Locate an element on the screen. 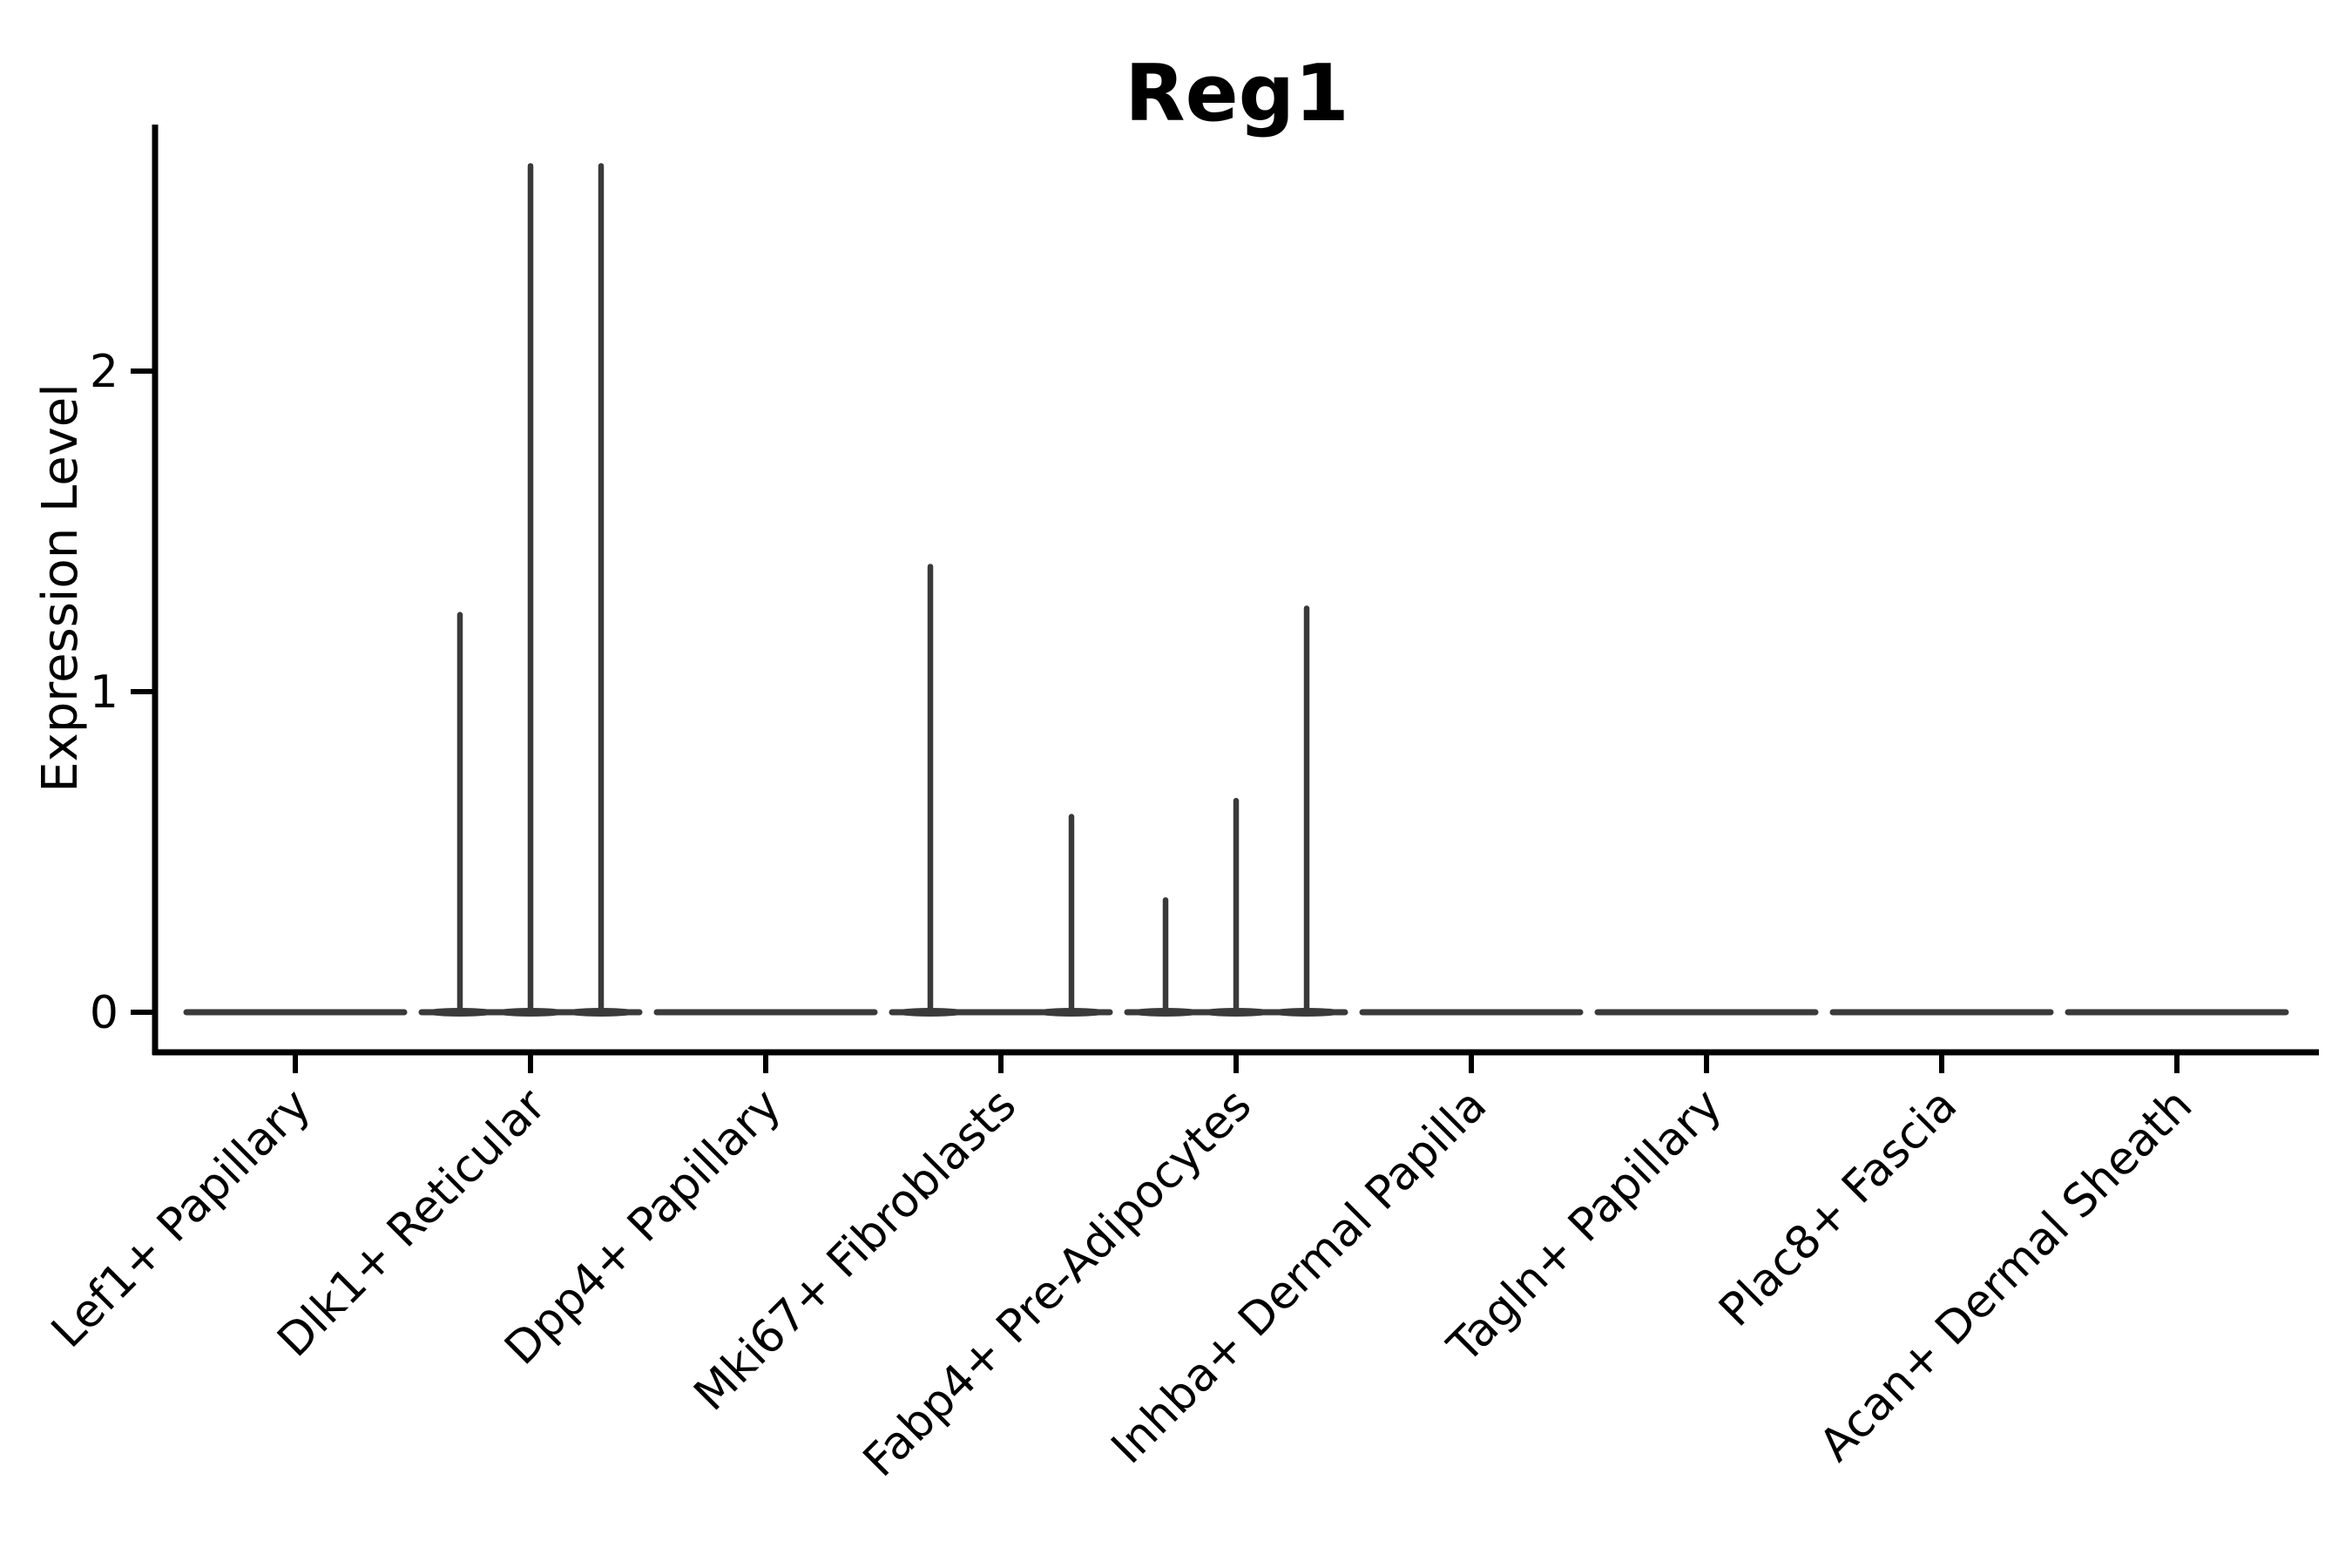 Image resolution: width=2352 pixels, height=1568 pixels. x-tick-label: Acan+ Dermal Sheath is located at coordinates (2006, 1275).